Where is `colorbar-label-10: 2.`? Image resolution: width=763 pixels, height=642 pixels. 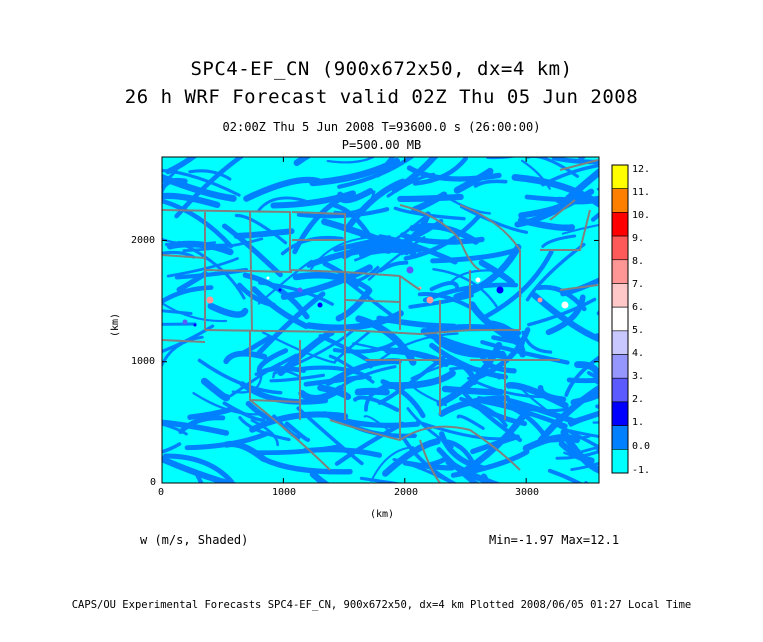 colorbar-label-10: 2. is located at coordinates (638, 399).